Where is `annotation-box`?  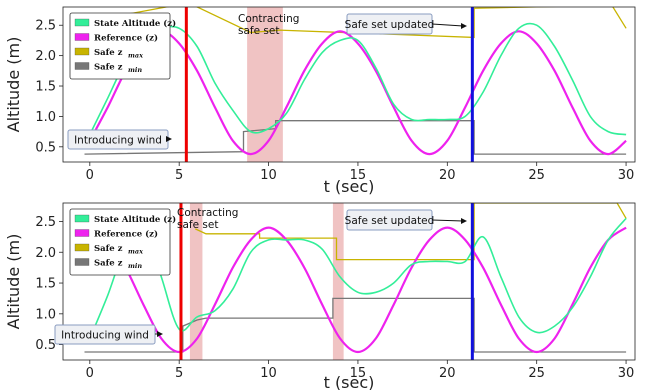 annotation-box is located at coordinates (105, 334).